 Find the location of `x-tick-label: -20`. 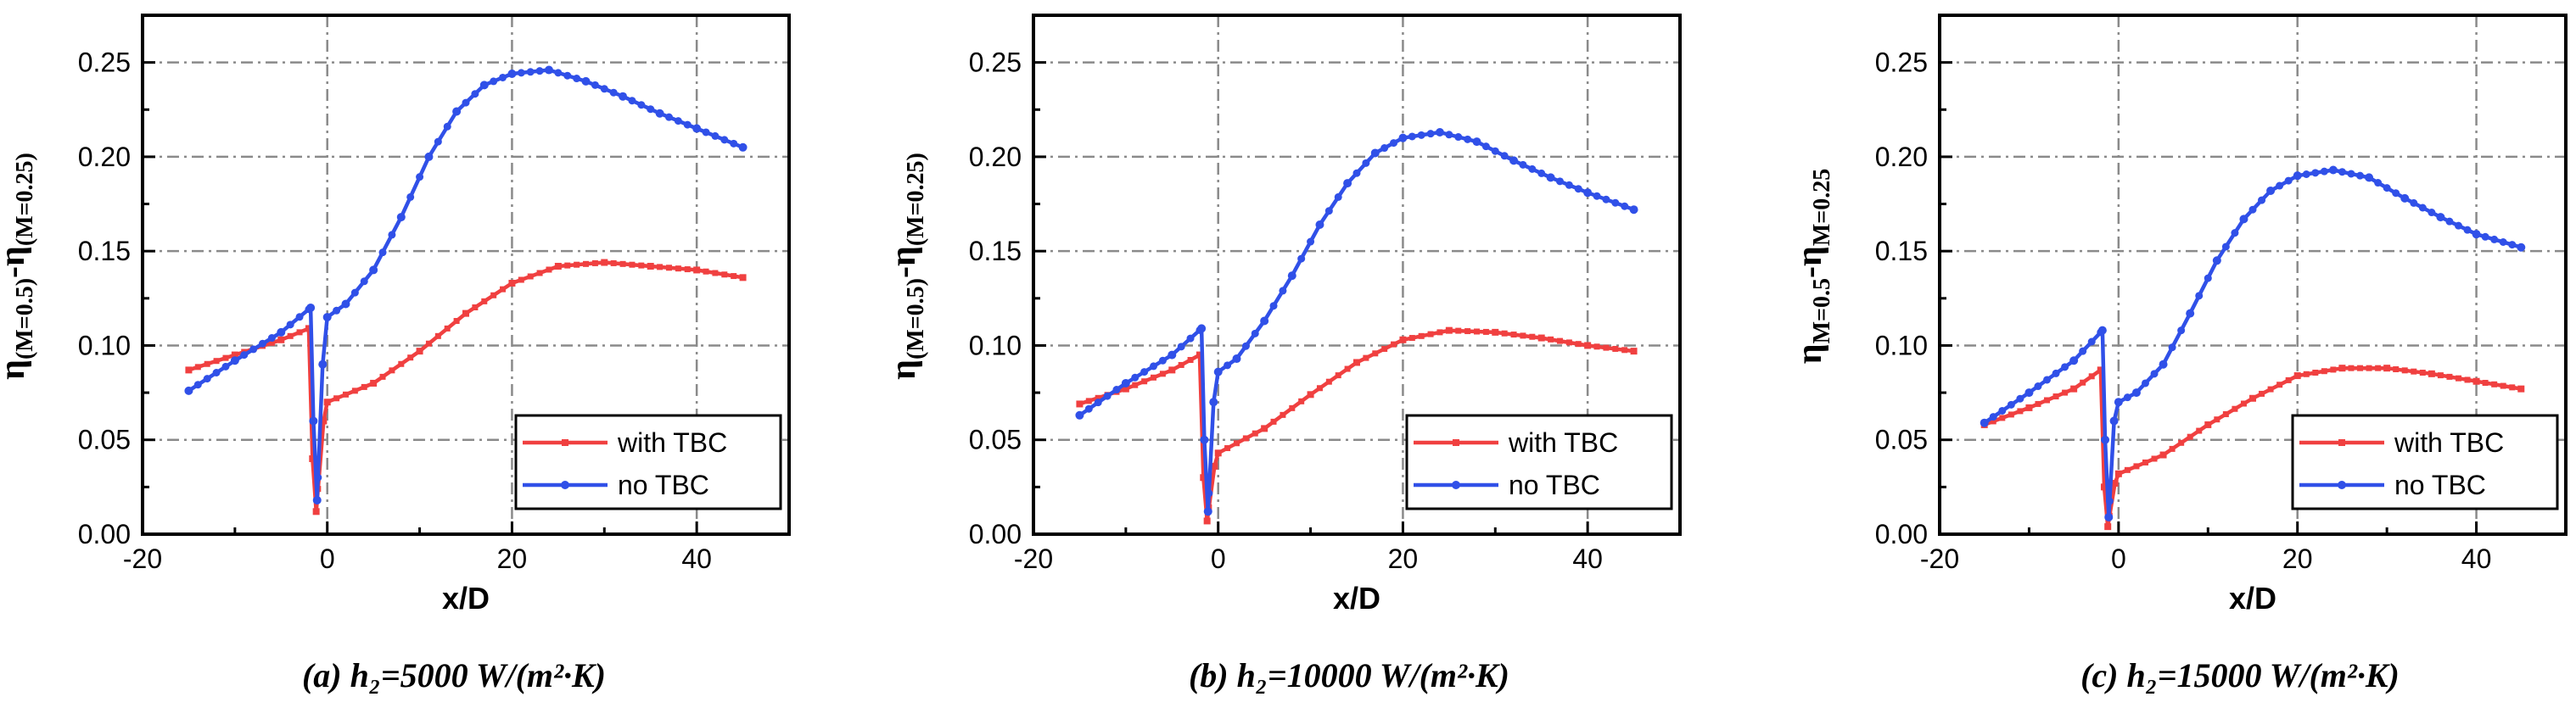

x-tick-label: -20 is located at coordinates (143, 559).